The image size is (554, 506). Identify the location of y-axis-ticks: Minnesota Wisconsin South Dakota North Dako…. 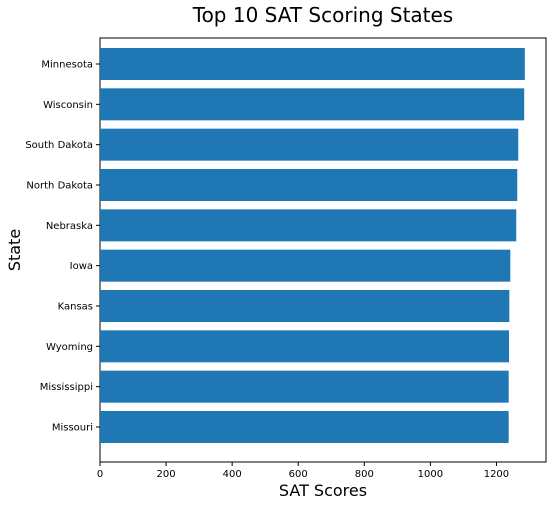
(62, 247).